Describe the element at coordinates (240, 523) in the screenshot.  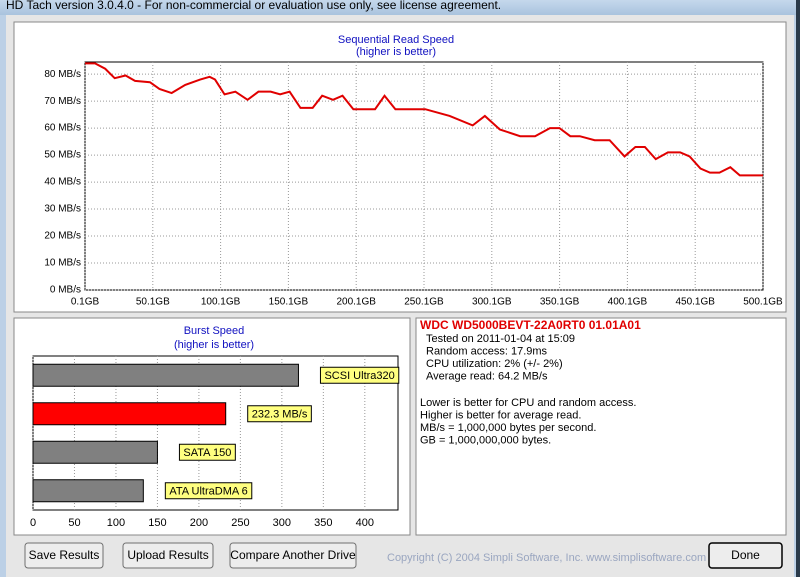
I see `x-tick-label: 250` at that location.